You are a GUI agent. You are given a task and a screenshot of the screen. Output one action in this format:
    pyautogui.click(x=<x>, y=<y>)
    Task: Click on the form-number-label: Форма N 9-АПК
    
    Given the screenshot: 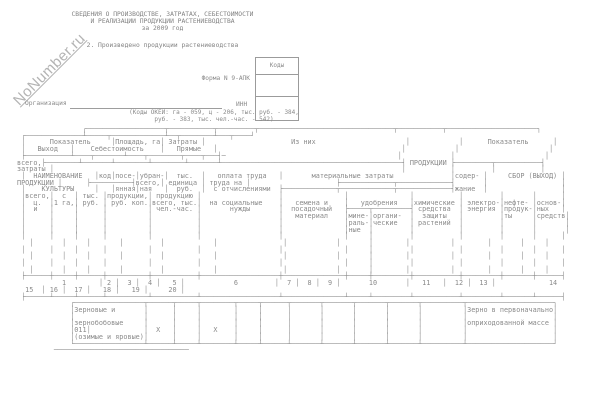 What is the action you would take?
    pyautogui.click(x=225, y=78)
    